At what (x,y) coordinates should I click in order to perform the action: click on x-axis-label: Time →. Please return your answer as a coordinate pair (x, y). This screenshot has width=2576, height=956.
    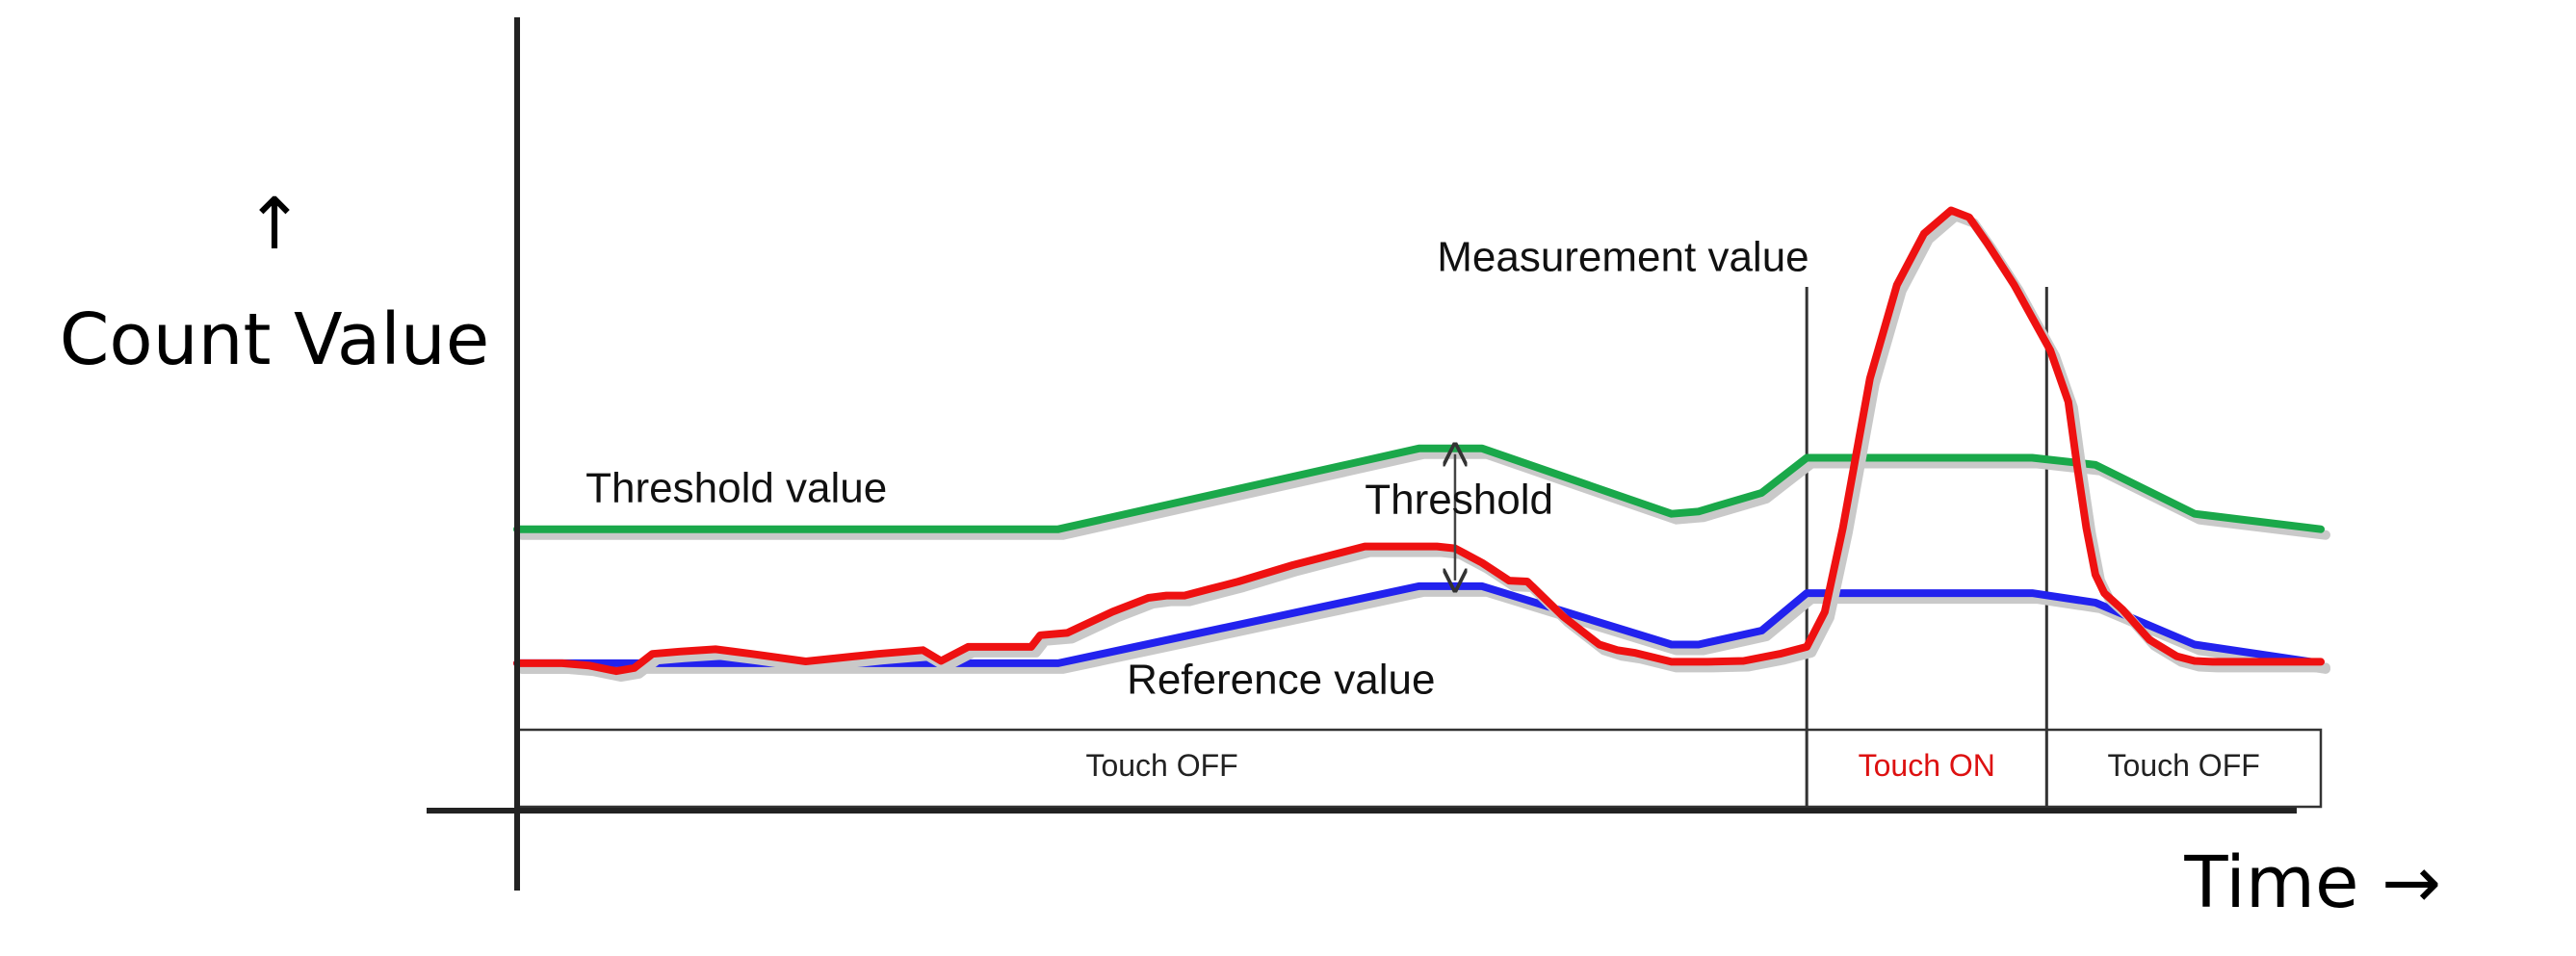
    Looking at the image, I should click on (2312, 883).